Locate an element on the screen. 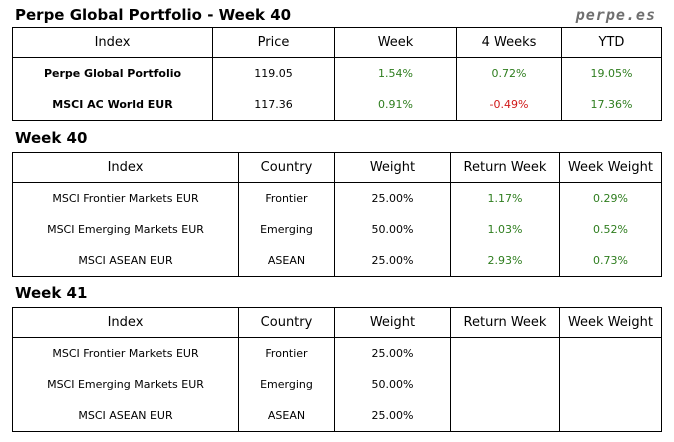 Image resolution: width=674 pixels, height=442 pixels. portfolio-title: Perpe Global Portfolio - Week 40 is located at coordinates (153, 15).